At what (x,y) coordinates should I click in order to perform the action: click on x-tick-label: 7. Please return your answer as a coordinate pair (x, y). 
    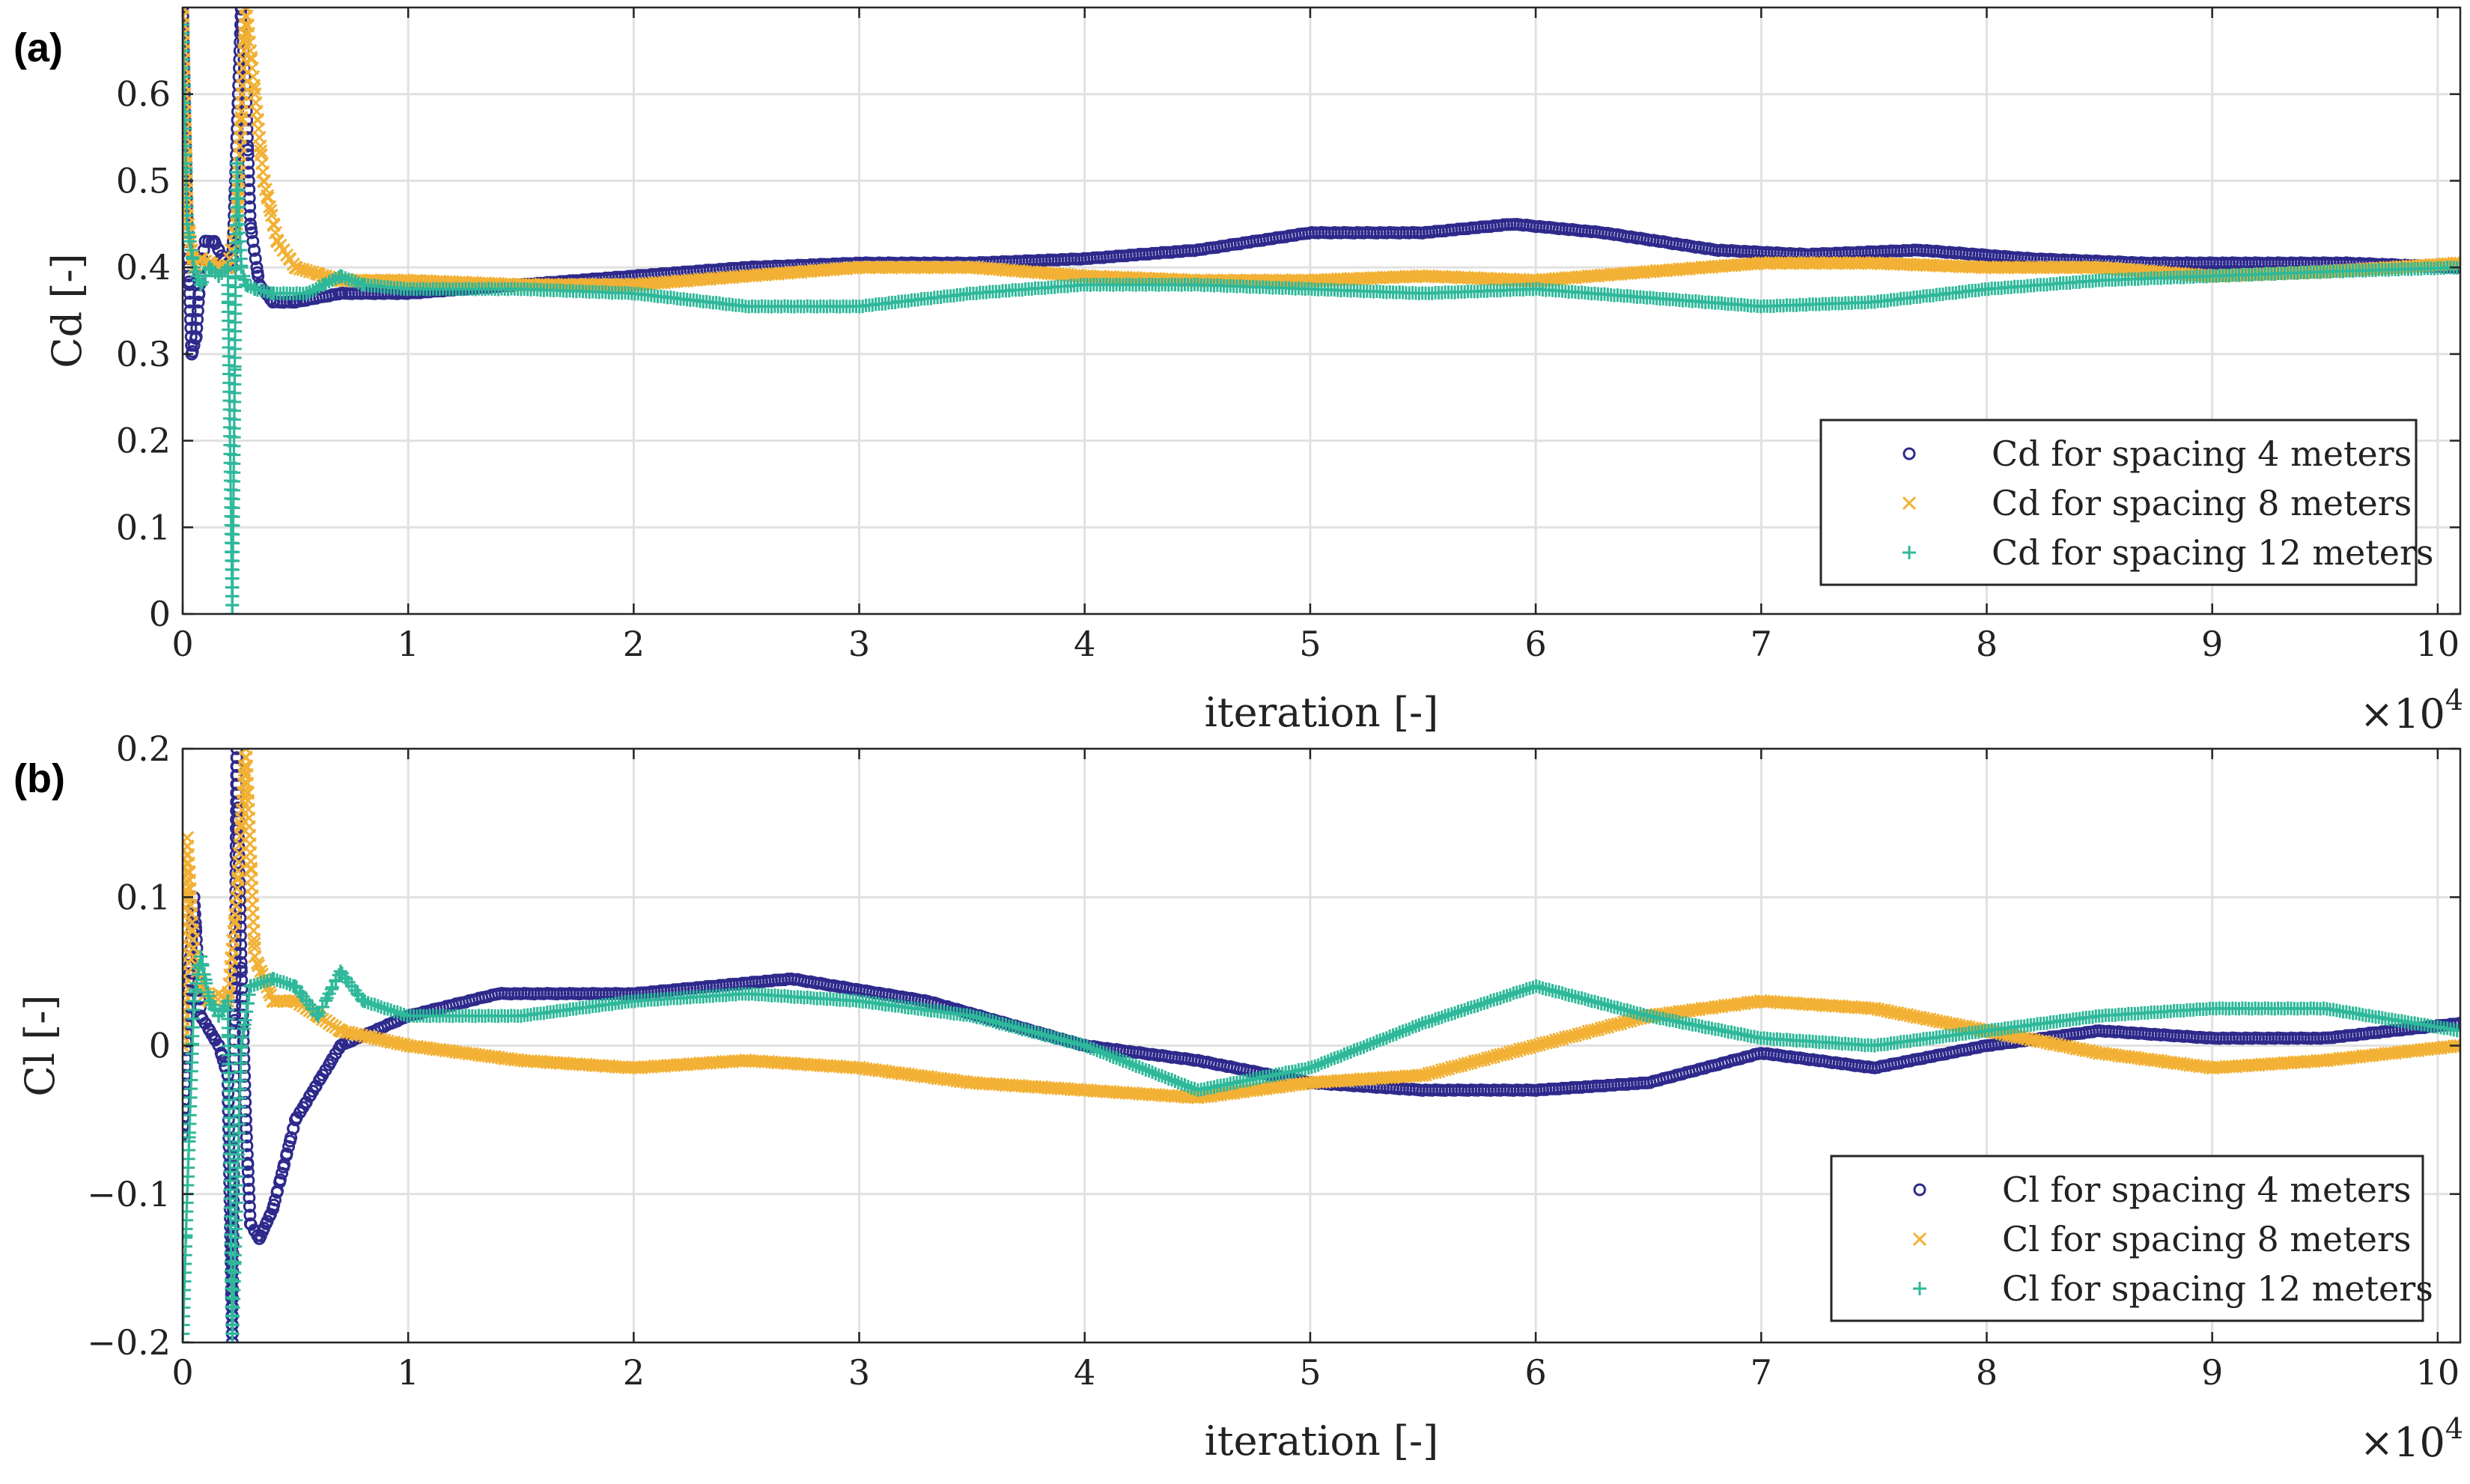
    Looking at the image, I should click on (1761, 644).